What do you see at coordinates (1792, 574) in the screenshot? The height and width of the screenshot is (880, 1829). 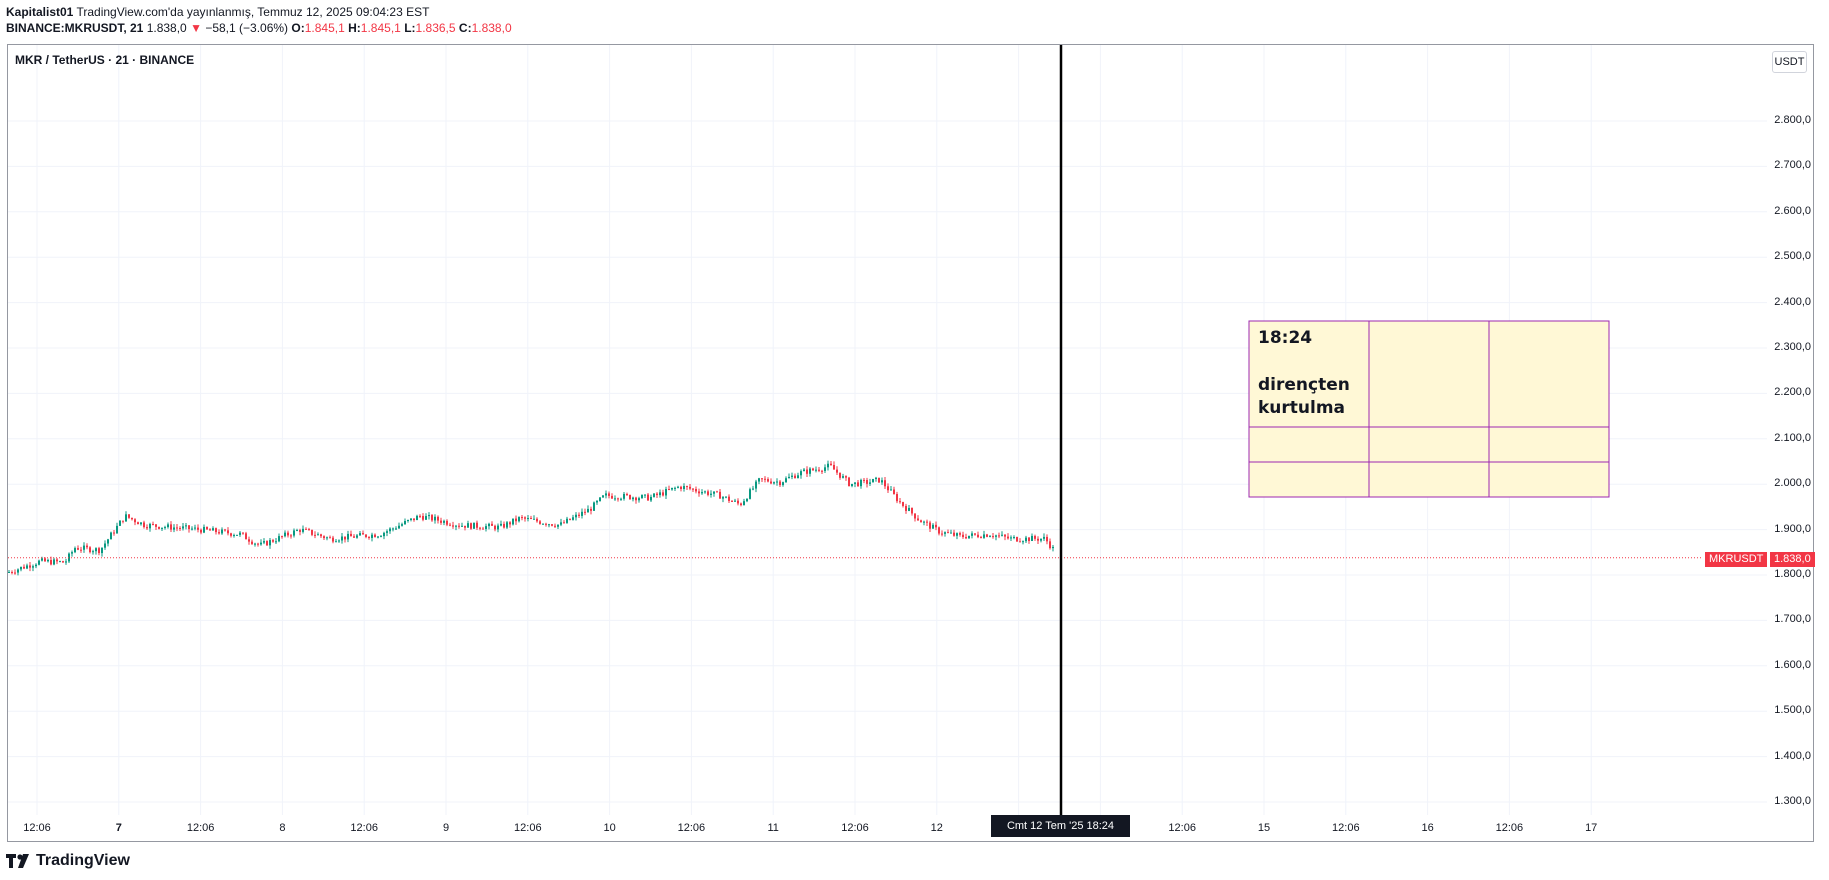 I see `price-axis-label: 1.800,0` at bounding box center [1792, 574].